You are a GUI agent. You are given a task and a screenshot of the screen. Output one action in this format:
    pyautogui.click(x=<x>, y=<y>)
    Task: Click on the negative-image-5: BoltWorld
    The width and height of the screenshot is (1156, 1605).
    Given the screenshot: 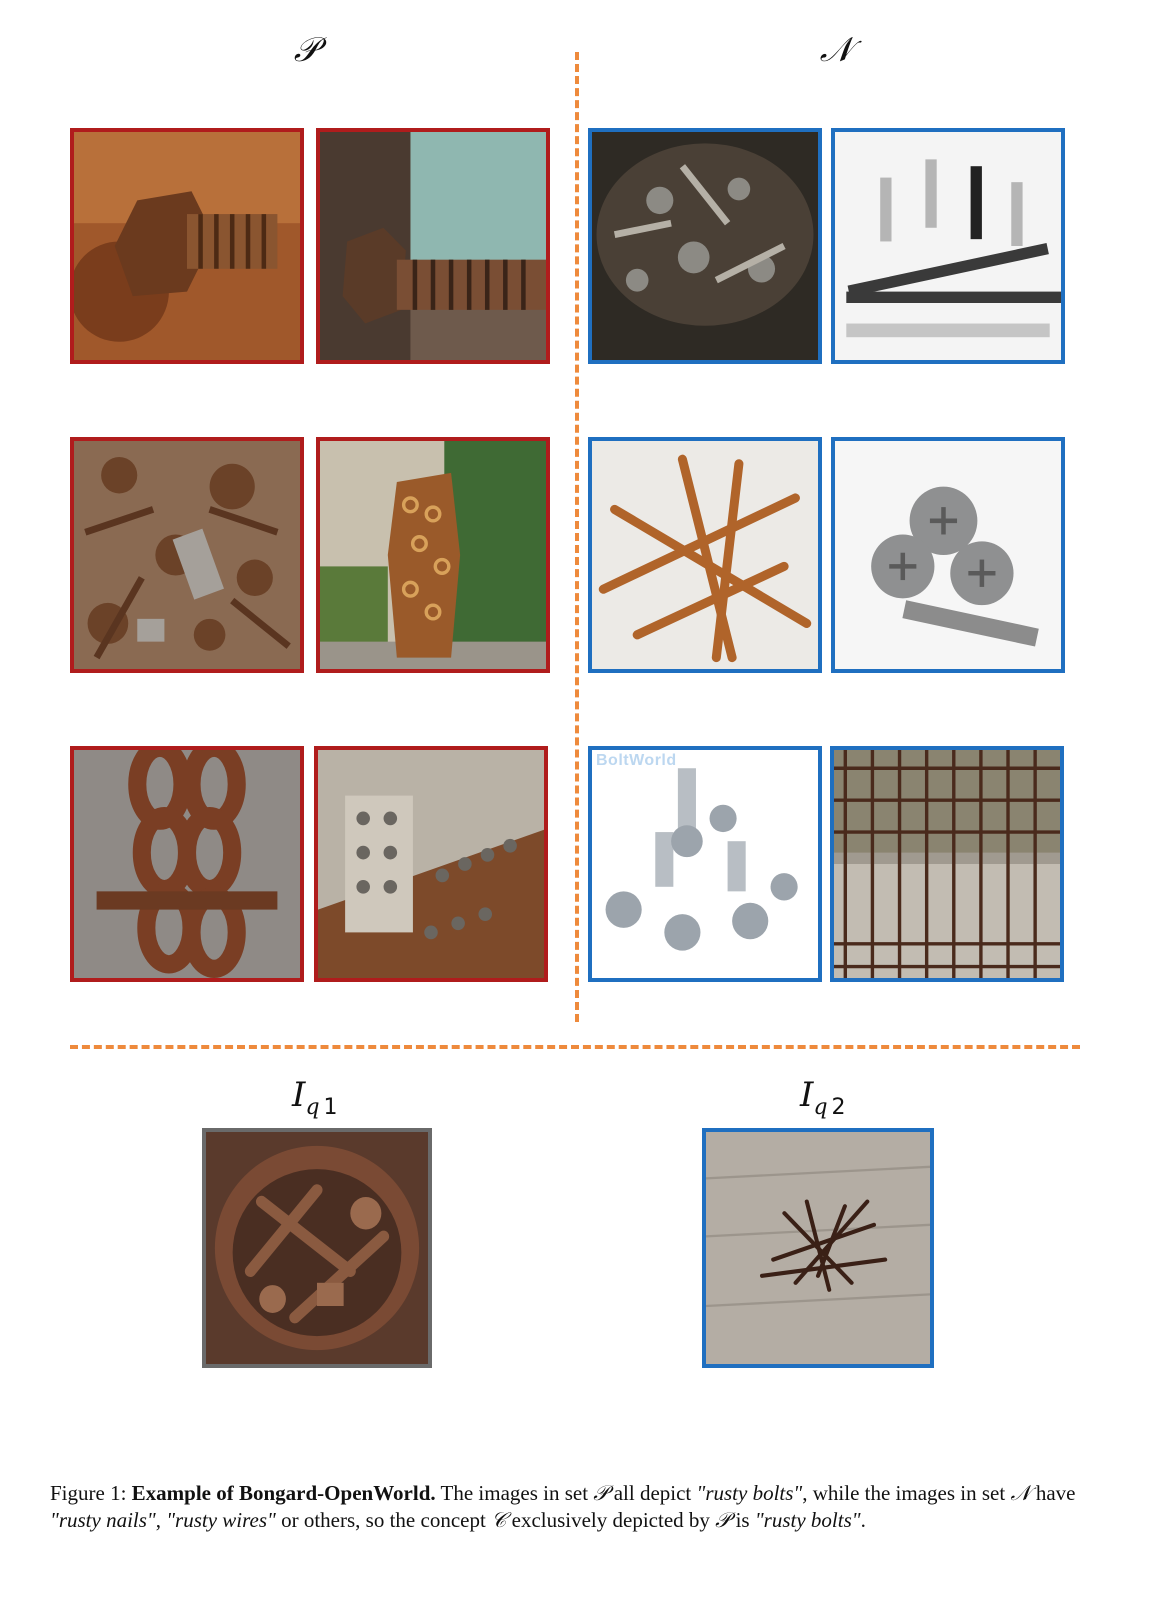 What is the action you would take?
    pyautogui.click(x=705, y=864)
    